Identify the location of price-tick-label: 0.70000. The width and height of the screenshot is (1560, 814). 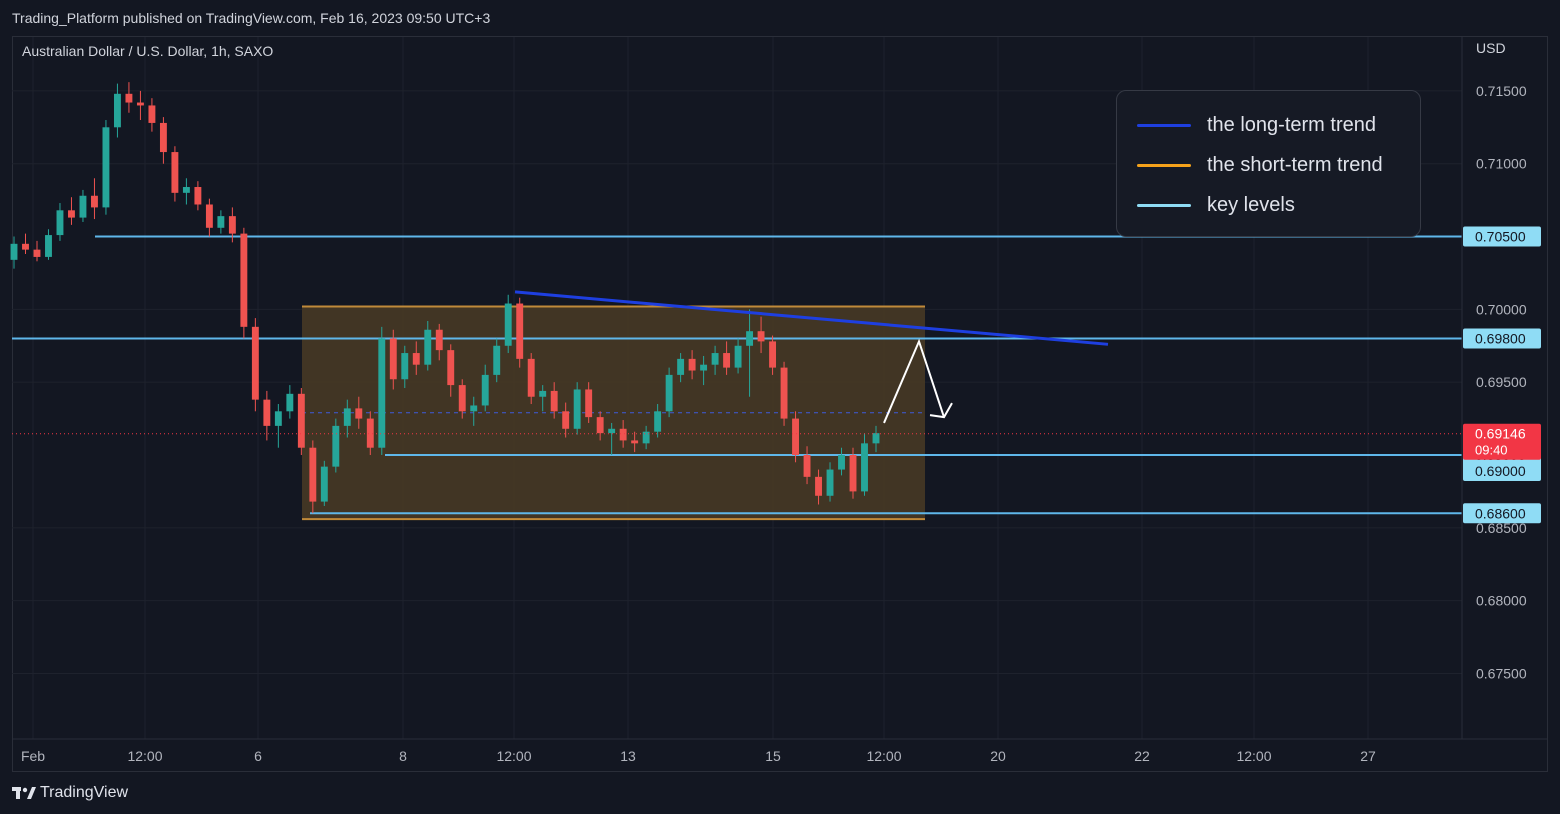
(1501, 309).